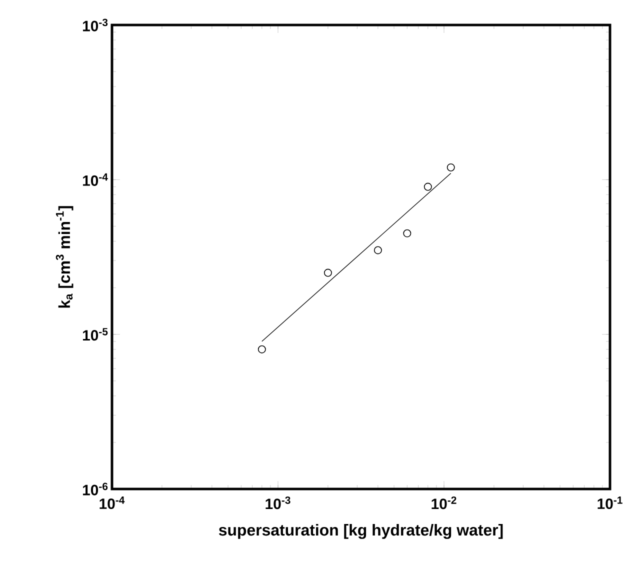  What do you see at coordinates (360, 531) in the screenshot?
I see `x-axis-title: supersaturation [kg hydrate/kg water]` at bounding box center [360, 531].